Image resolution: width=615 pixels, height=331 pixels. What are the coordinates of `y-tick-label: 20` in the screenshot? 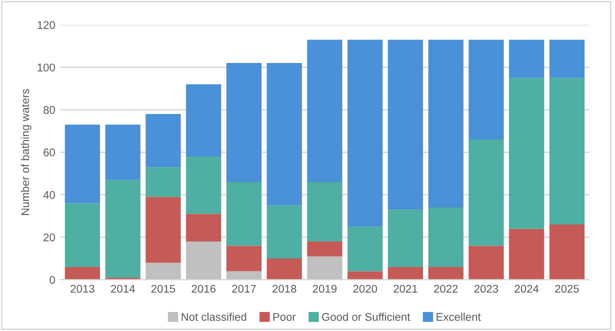 It's located at (49, 237).